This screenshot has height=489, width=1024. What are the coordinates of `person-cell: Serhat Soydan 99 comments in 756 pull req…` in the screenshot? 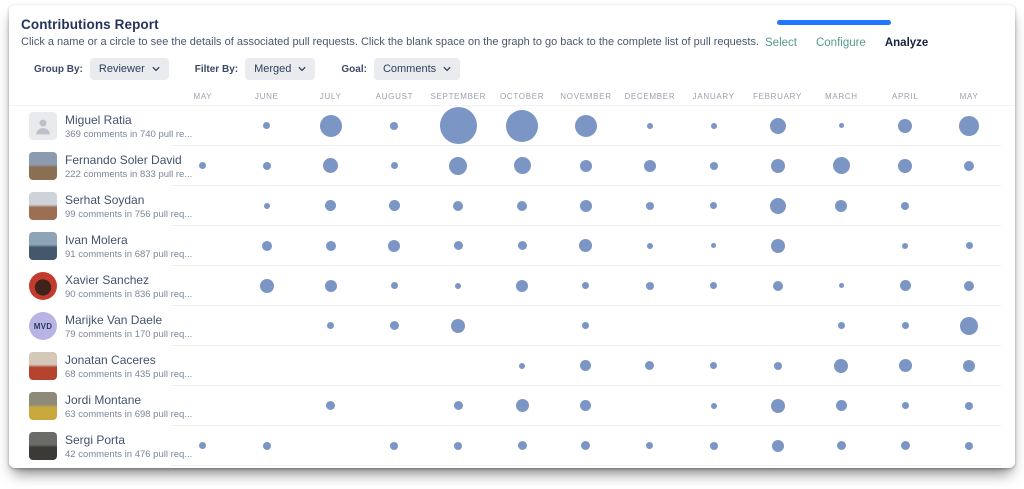 It's located at (100, 206).